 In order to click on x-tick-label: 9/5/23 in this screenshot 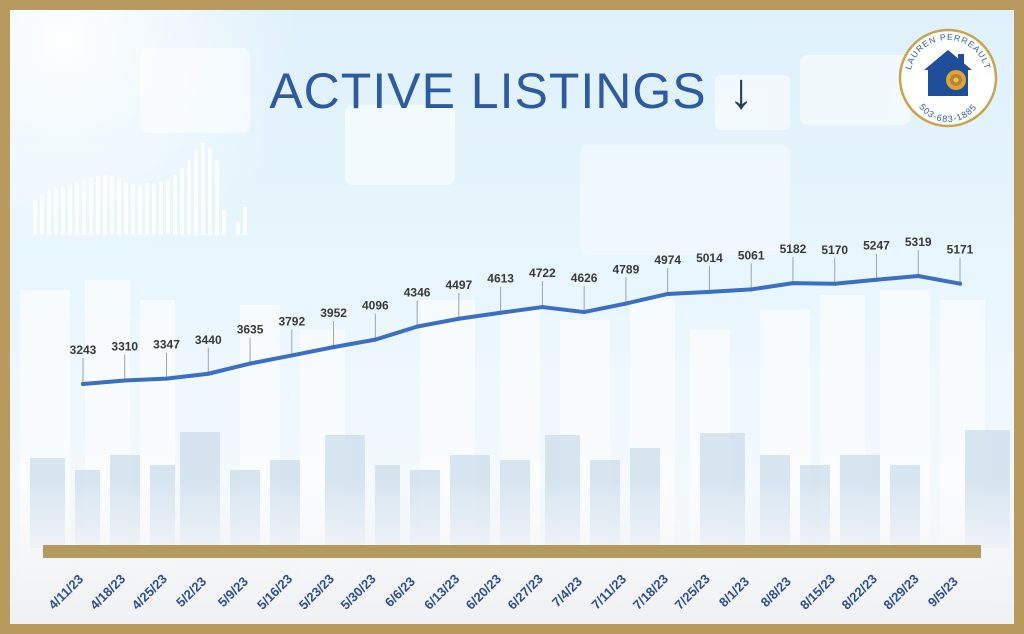, I will do `click(943, 592)`.